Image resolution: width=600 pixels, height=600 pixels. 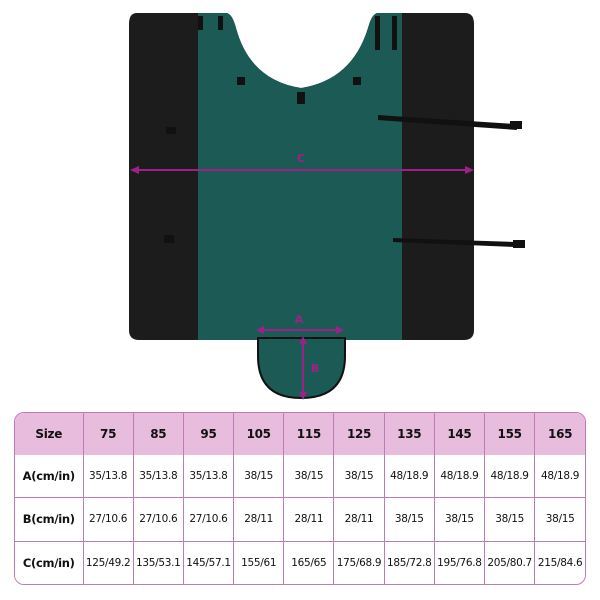 I want to click on header-size-135: 135, so click(x=409, y=434).